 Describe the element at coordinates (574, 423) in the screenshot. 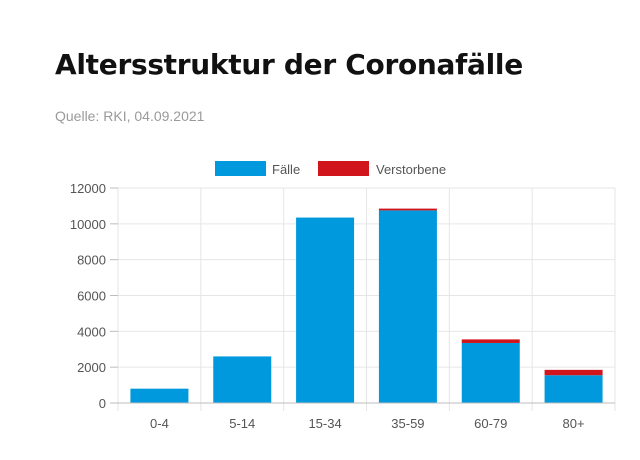

I see `x-tick-label: 80+` at that location.